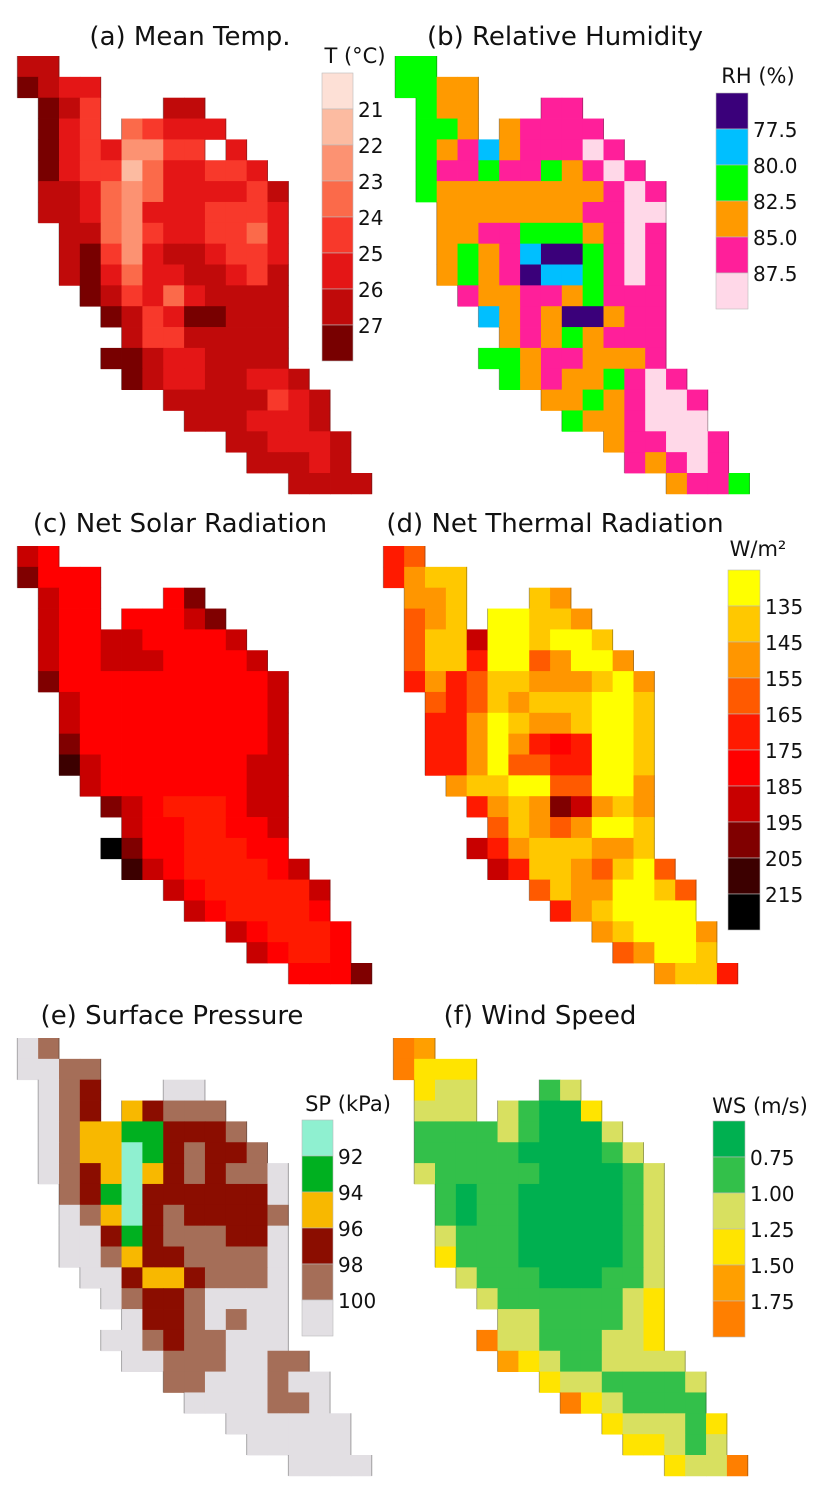  What do you see at coordinates (370, 218) in the screenshot?
I see `legend-tick-label: 24` at bounding box center [370, 218].